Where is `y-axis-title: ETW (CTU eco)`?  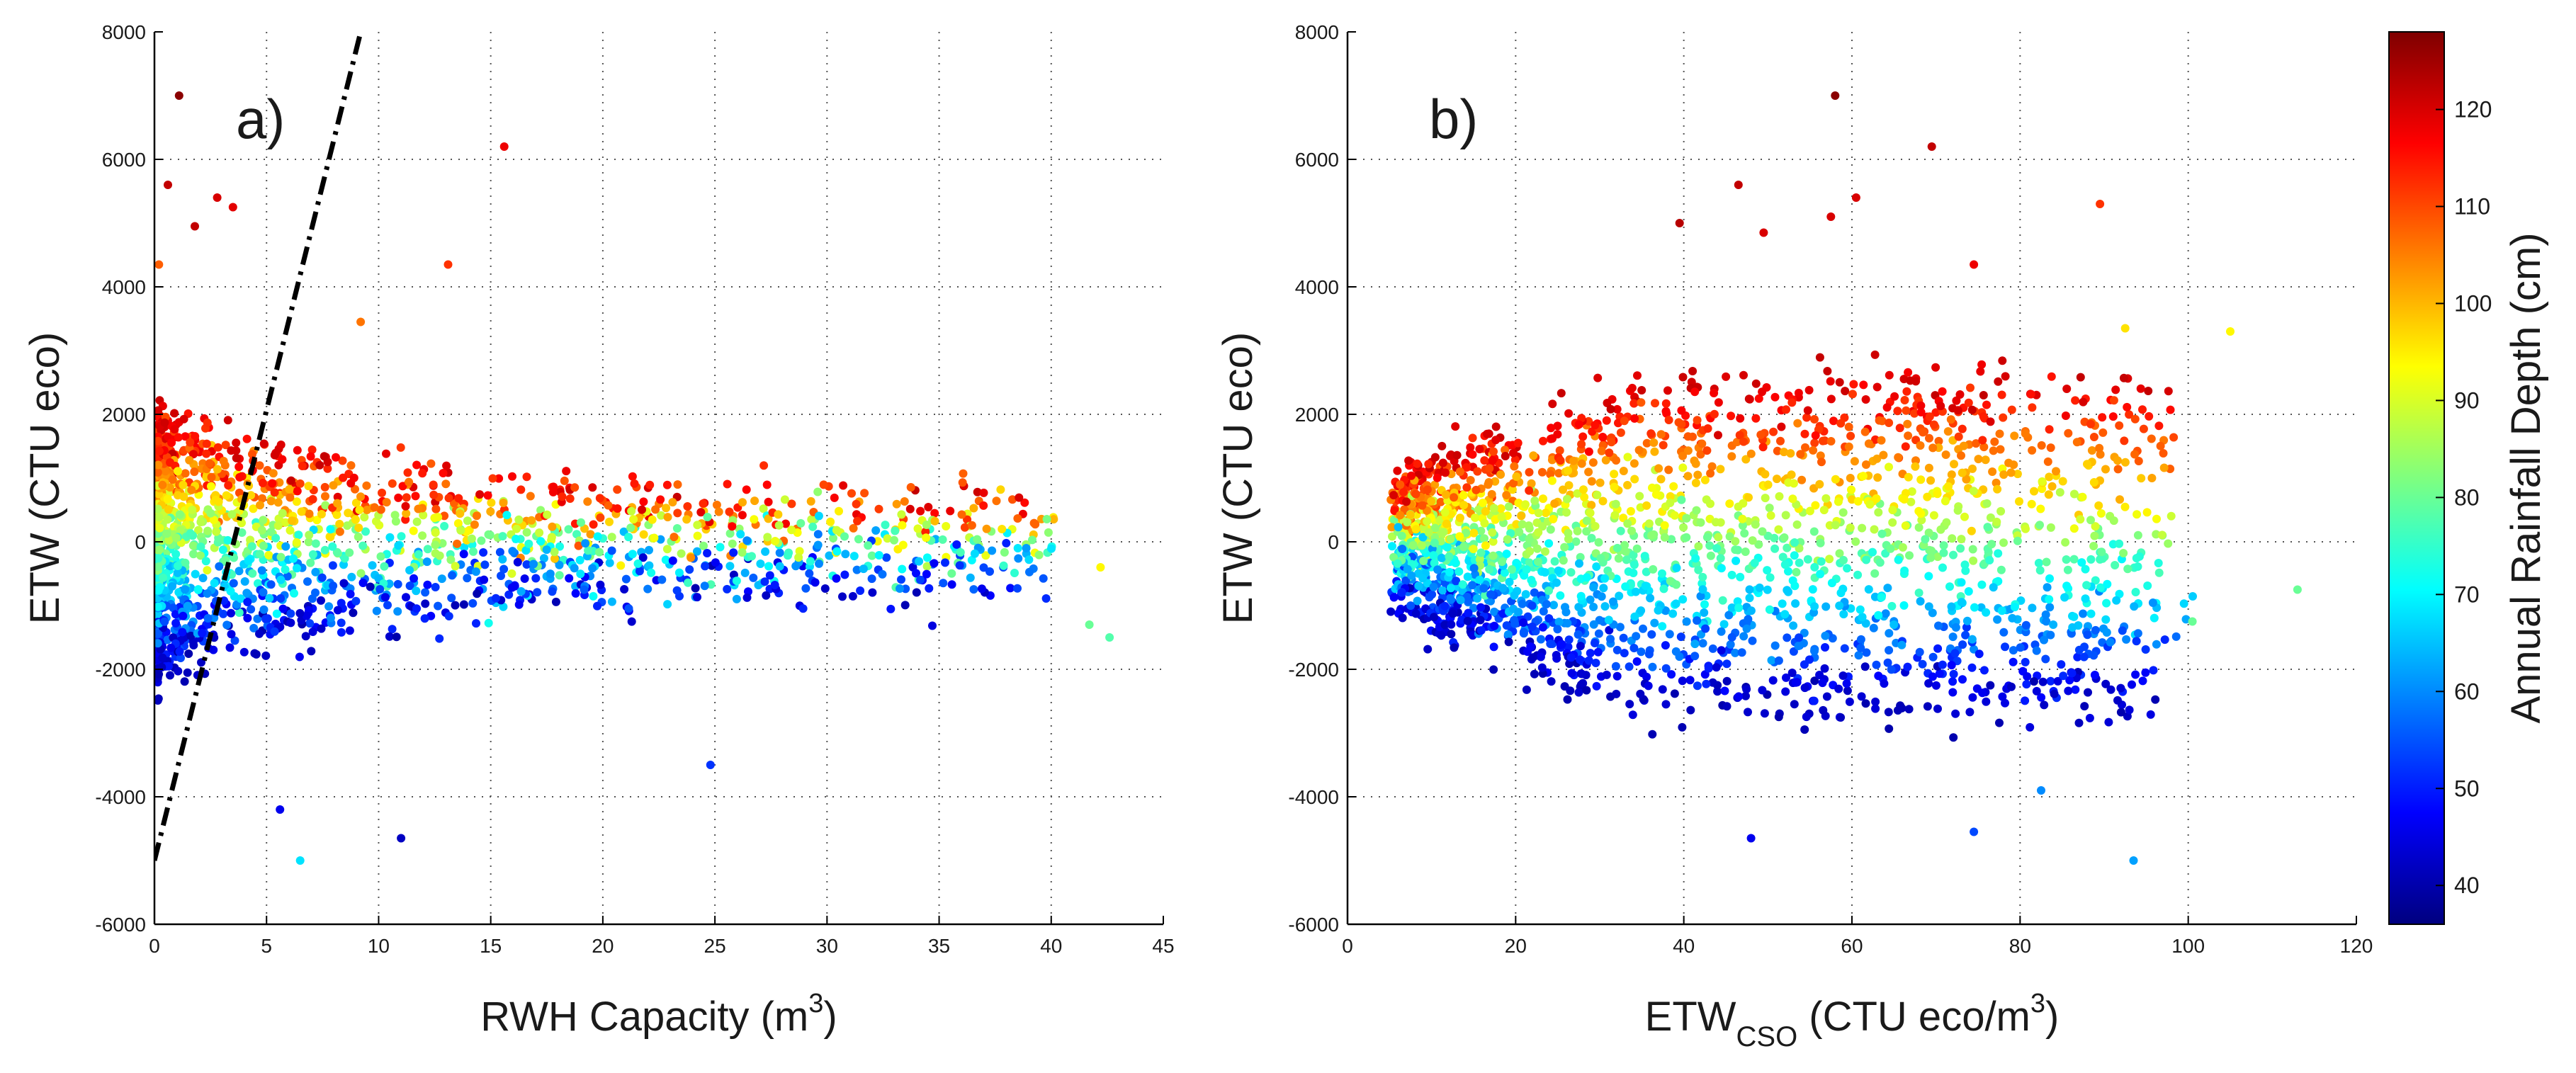
y-axis-title: ETW (CTU eco) is located at coordinates (1238, 478).